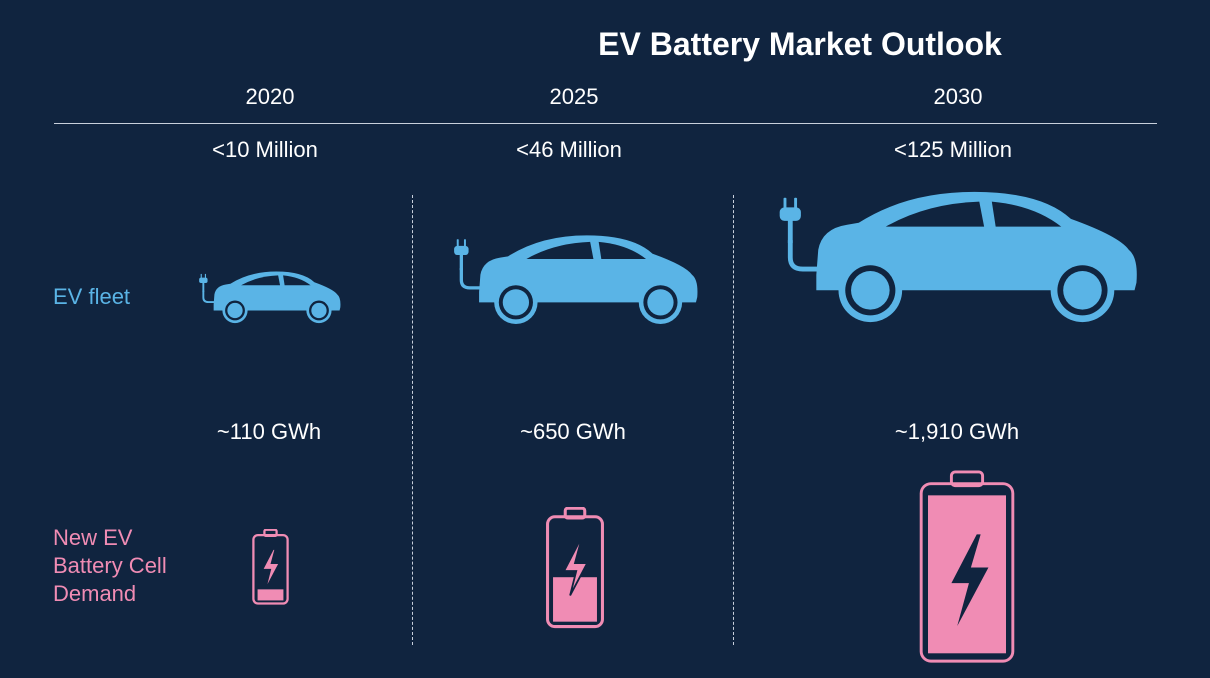 This screenshot has height=678, width=1210. What do you see at coordinates (953, 149) in the screenshot?
I see `fleet-value-2030: <125 Million` at bounding box center [953, 149].